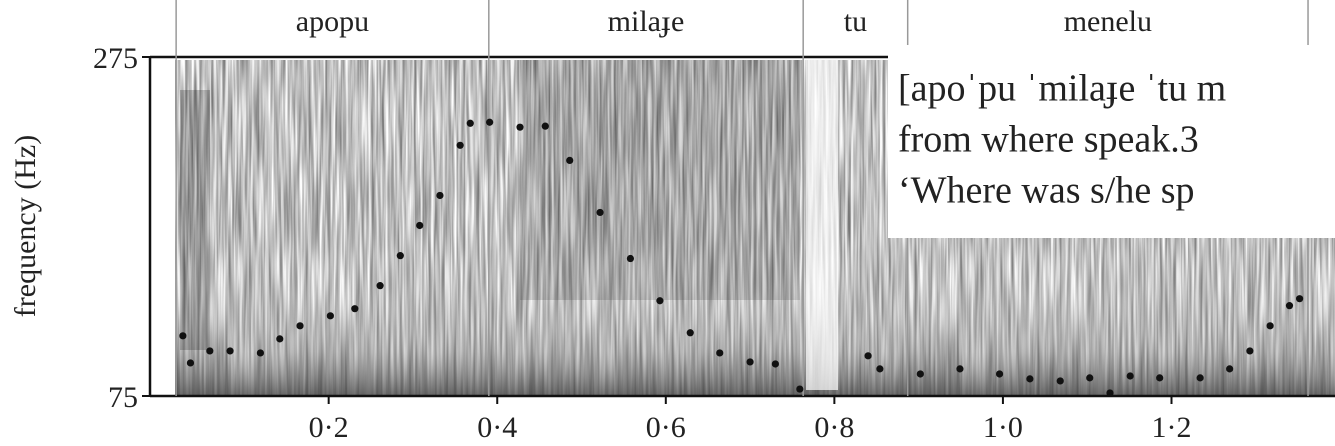  Describe the element at coordinates (1171, 427) in the screenshot. I see `x-tick-label: 1·2` at that location.